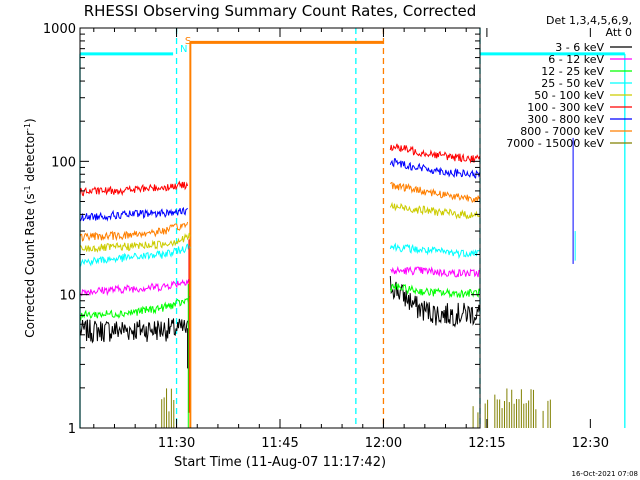 The width and height of the screenshot is (640, 480). What do you see at coordinates (188, 41) in the screenshot?
I see `saa-label: S` at bounding box center [188, 41].